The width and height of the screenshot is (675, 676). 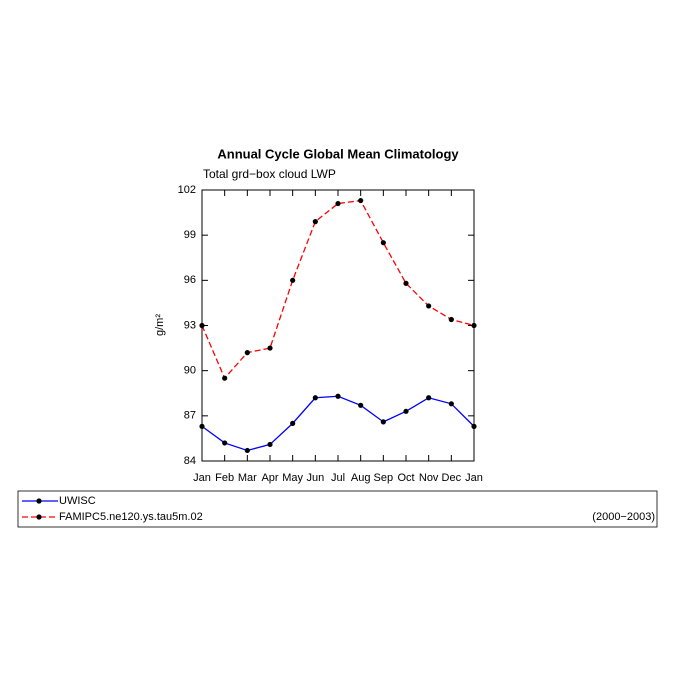 I want to click on y-axis-label: g/m², so click(x=160, y=325).